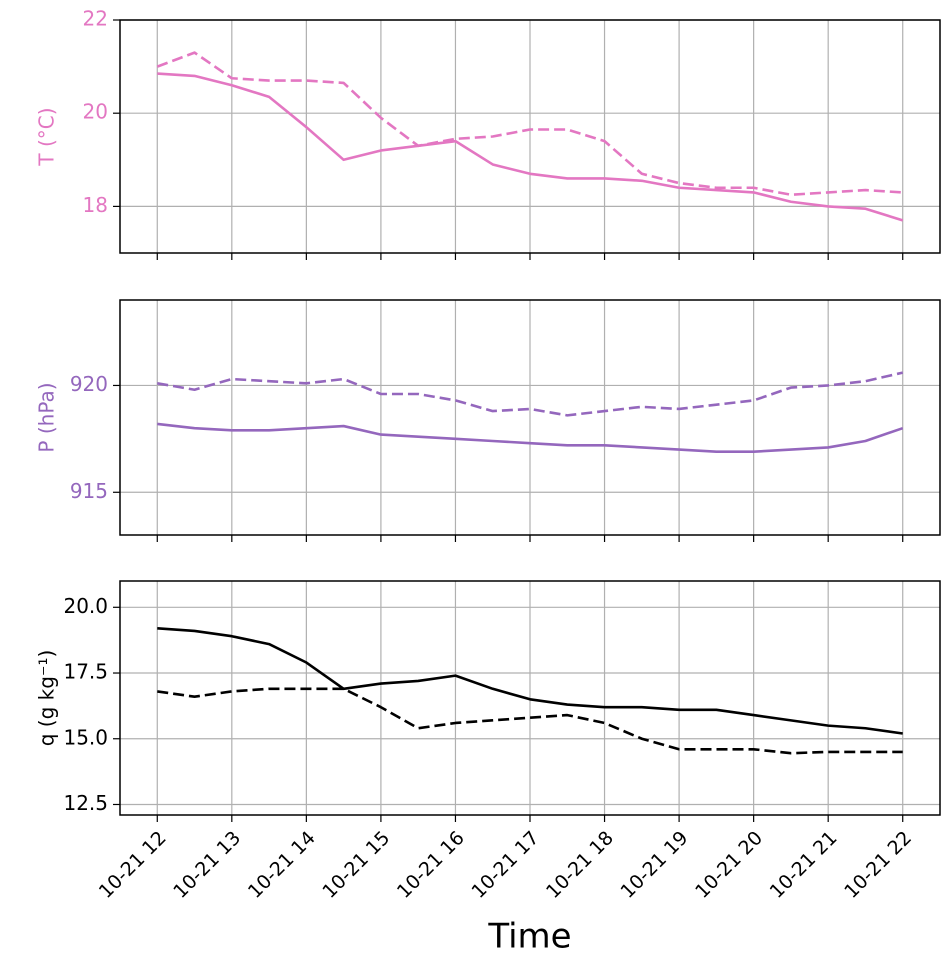 The image size is (949, 960). What do you see at coordinates (89, 491) in the screenshot?
I see `y-tick-label: 915` at bounding box center [89, 491].